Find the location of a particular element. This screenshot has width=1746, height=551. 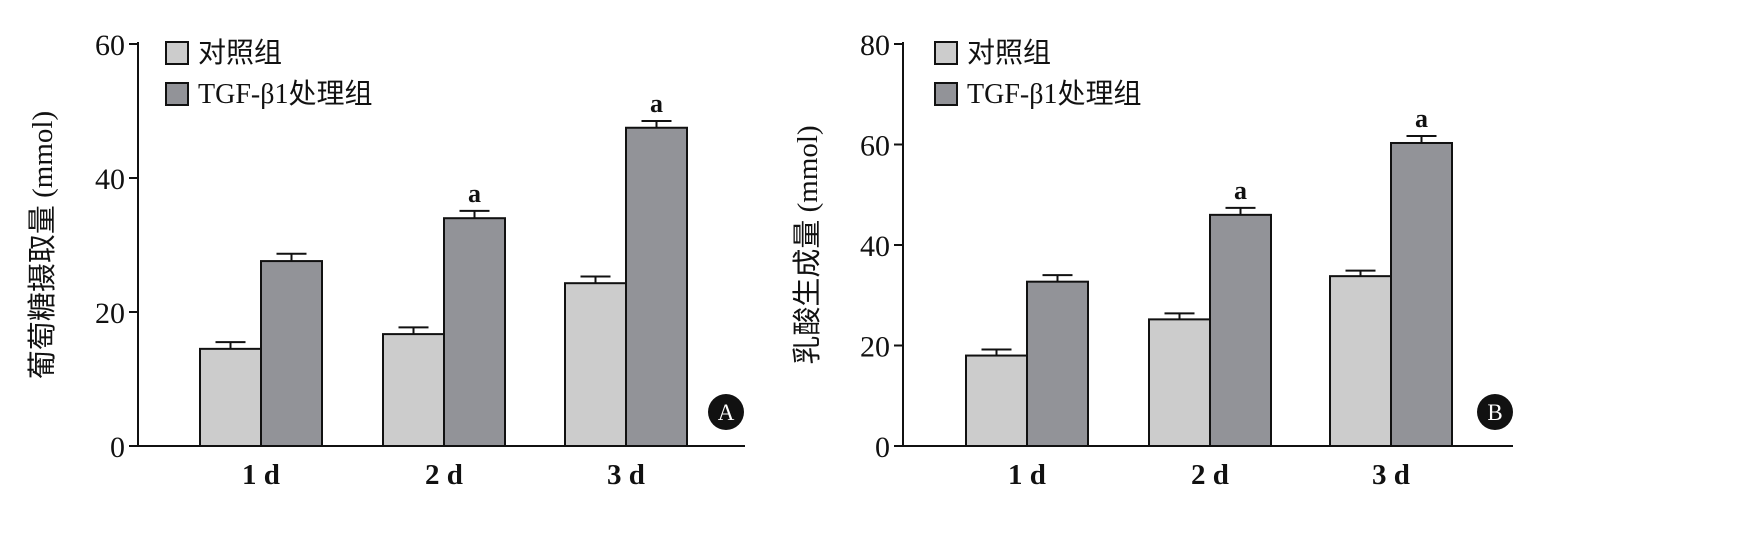

y-axis-title: 乳酸生成量 (mmol) is located at coordinates (807, 244).